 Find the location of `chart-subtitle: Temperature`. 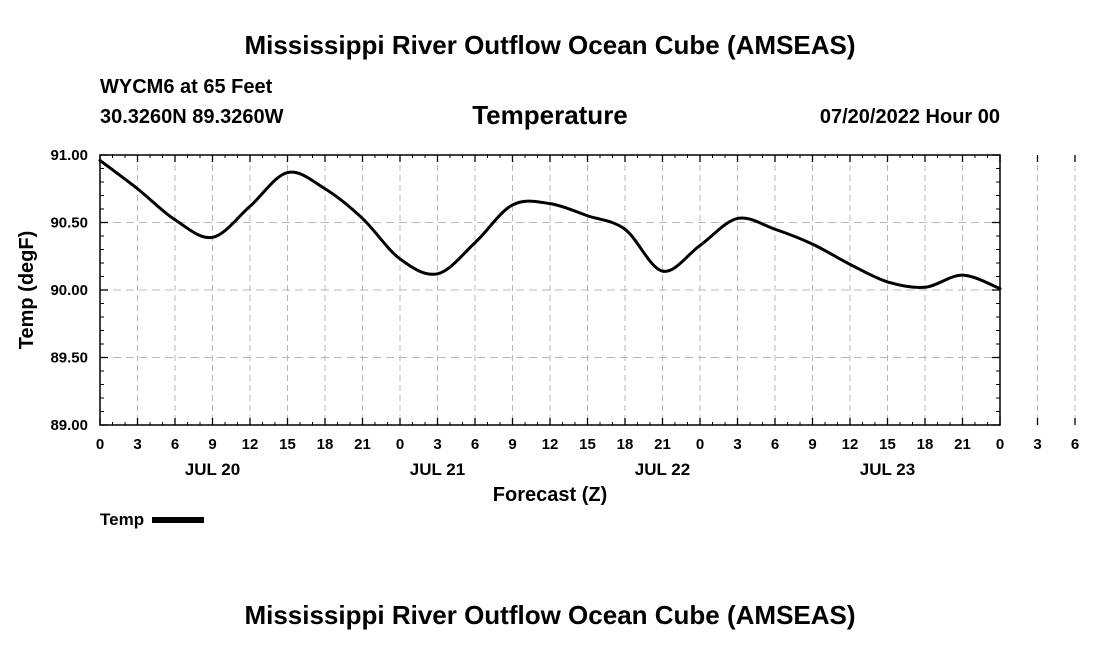

chart-subtitle: Temperature is located at coordinates (550, 115).